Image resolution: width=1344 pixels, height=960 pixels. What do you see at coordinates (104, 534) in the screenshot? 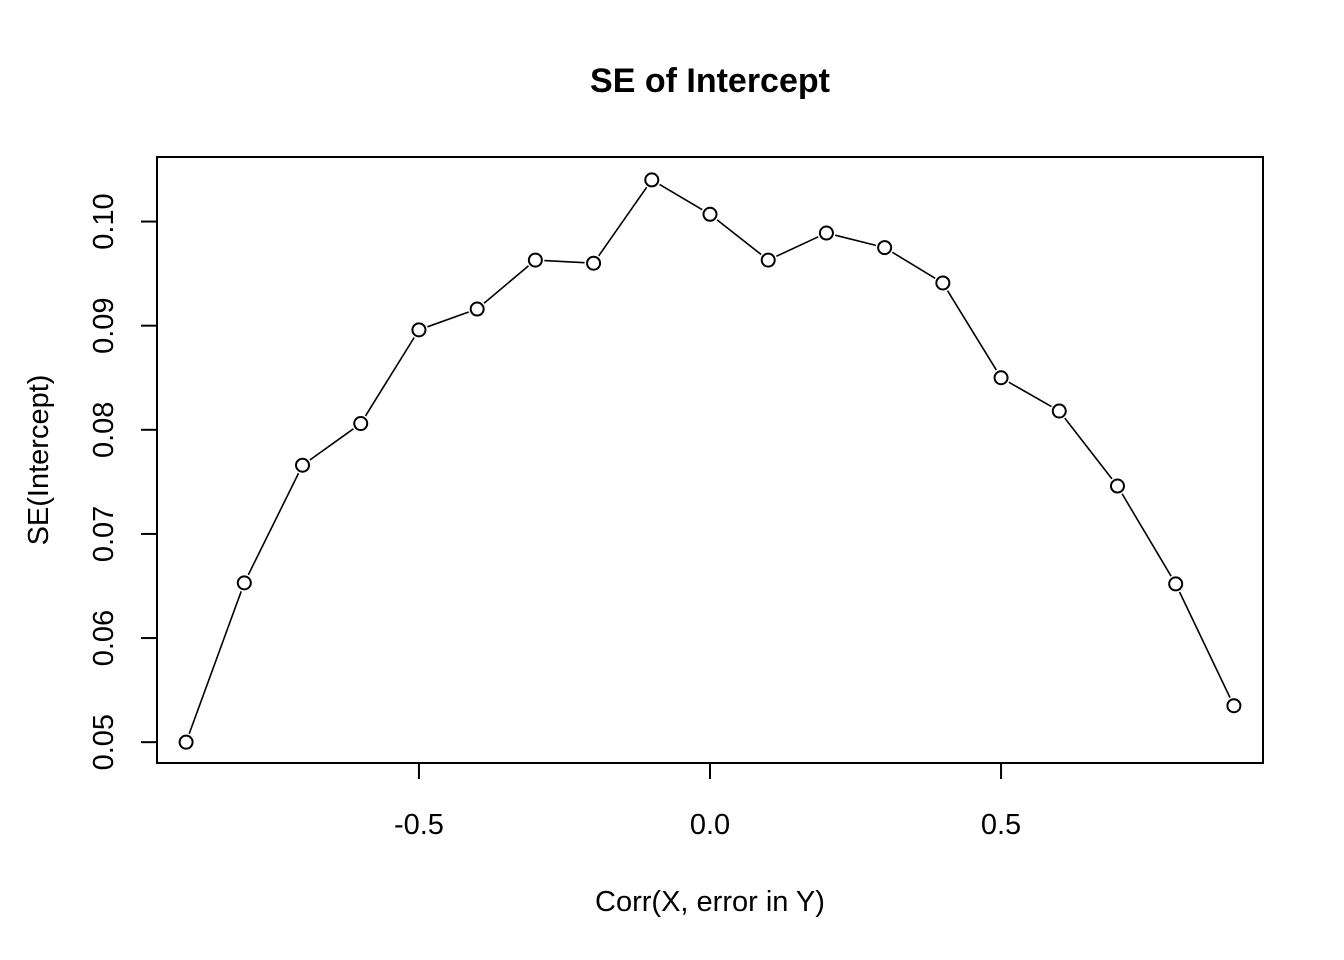
I see `y-tick-label: 0.07` at bounding box center [104, 534].